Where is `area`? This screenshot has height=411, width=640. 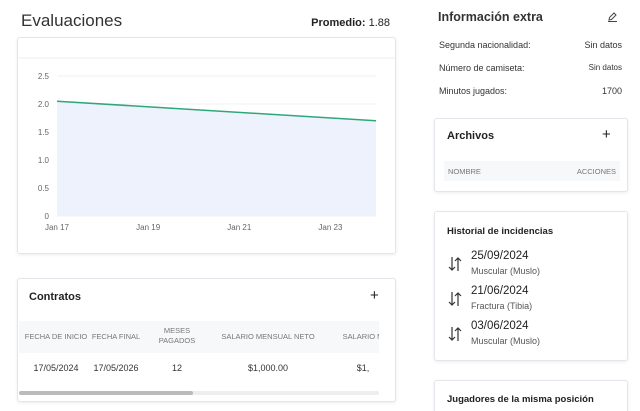 area is located at coordinates (216, 158).